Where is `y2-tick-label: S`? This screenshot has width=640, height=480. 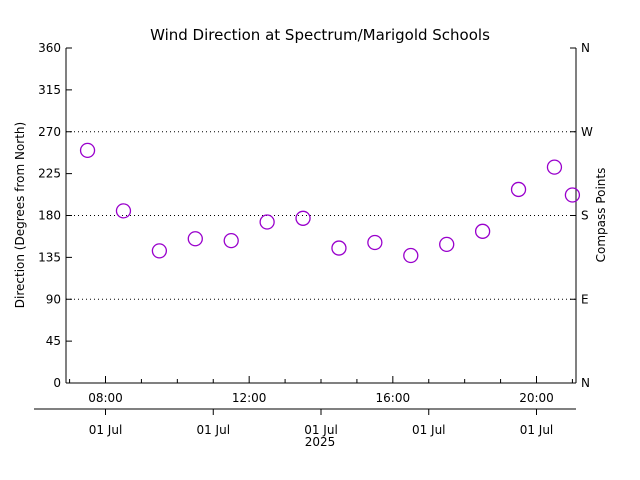
y2-tick-label: S is located at coordinates (585, 216).